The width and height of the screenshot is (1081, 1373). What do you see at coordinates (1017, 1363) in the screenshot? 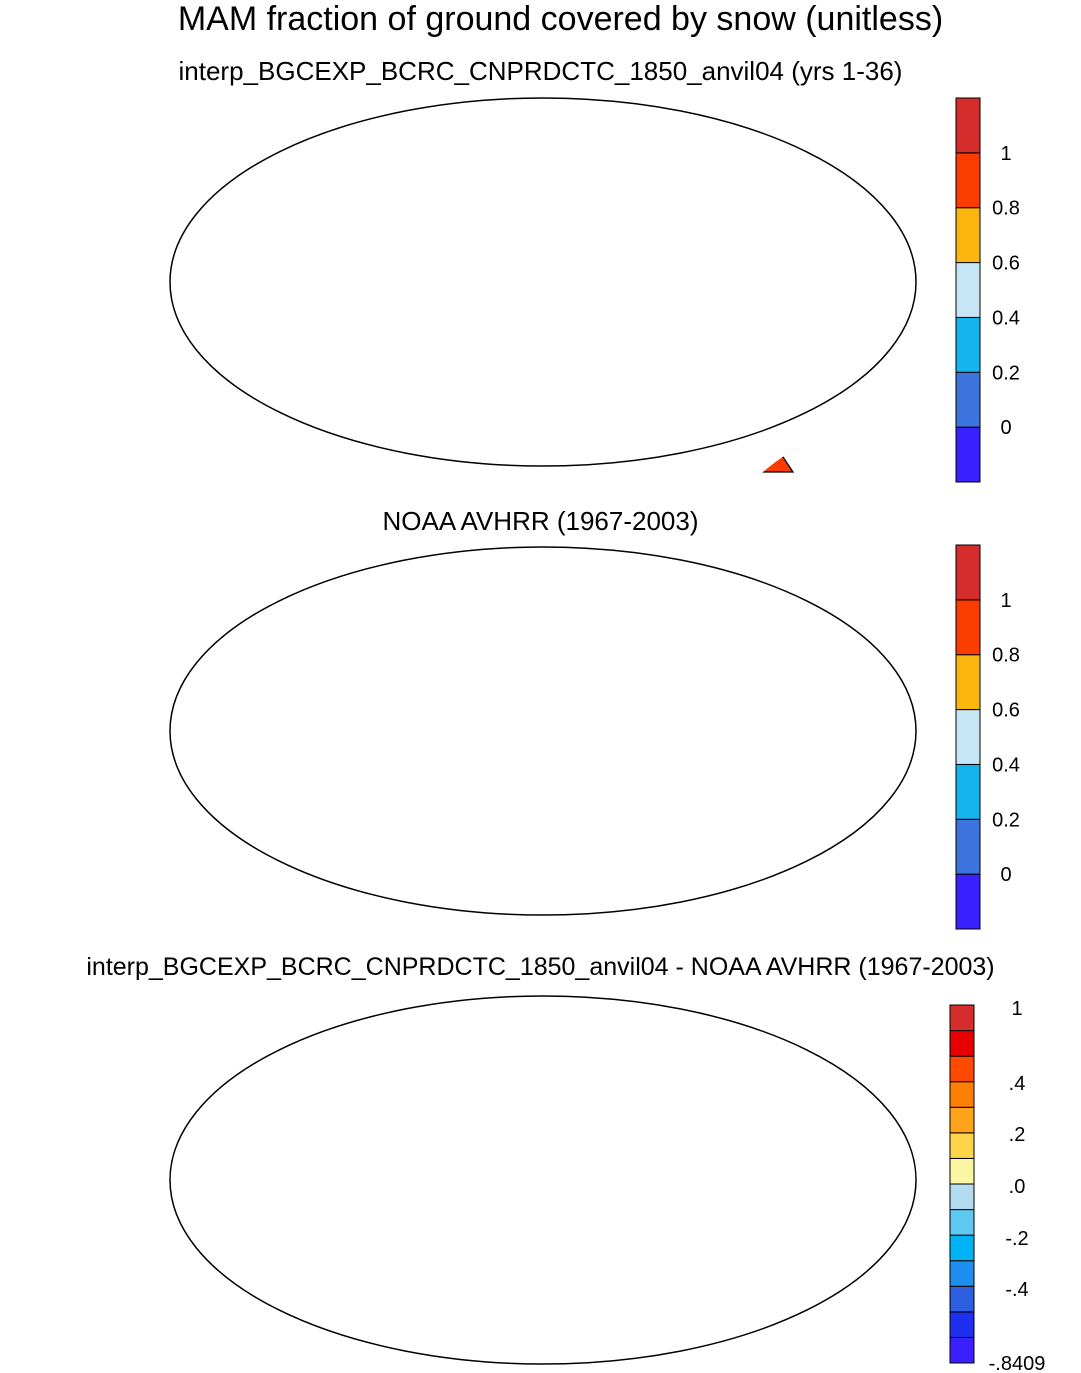
I see `colorbar-tick-label: -.8409` at bounding box center [1017, 1363].